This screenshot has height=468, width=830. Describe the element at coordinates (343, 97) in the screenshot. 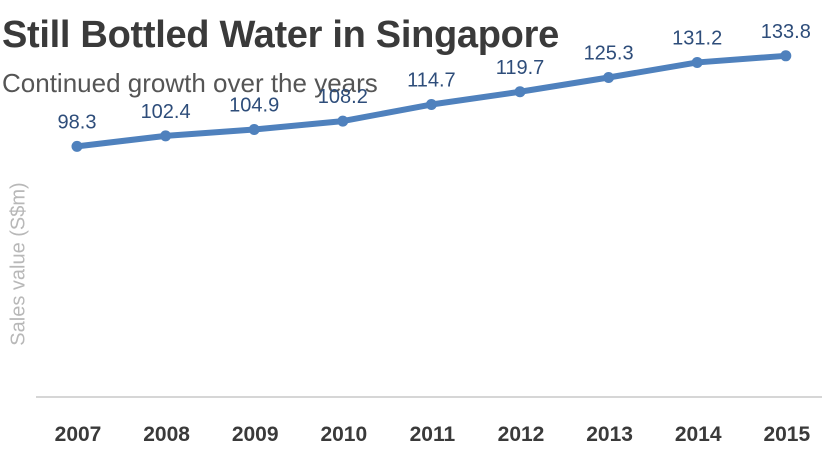

I see `data-label-2010: 108.2` at that location.